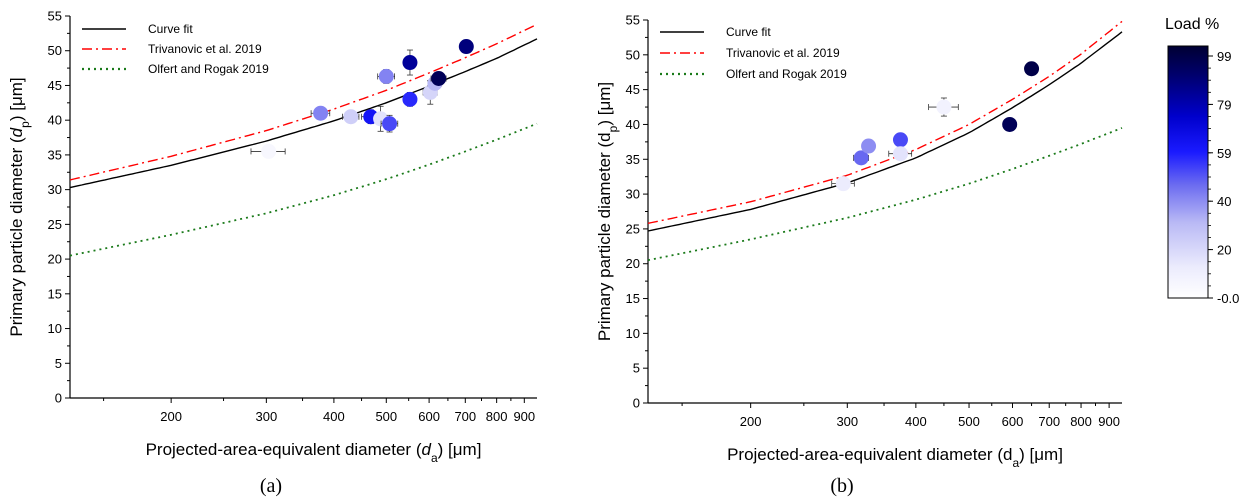 This screenshot has width=1247, height=500. I want to click on ylabel-b: Primary particle diameter (dp) [μm], so click(607, 211).